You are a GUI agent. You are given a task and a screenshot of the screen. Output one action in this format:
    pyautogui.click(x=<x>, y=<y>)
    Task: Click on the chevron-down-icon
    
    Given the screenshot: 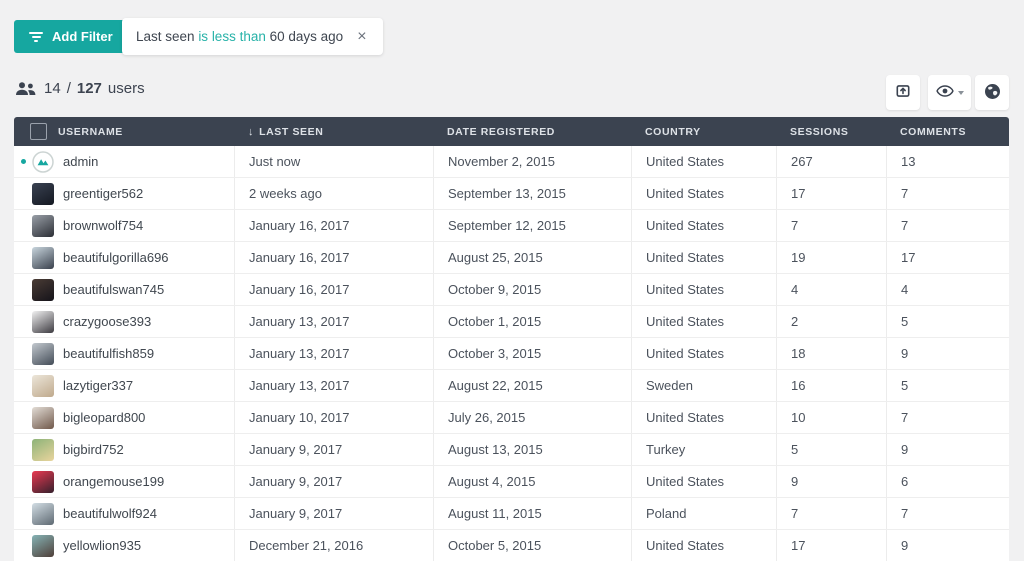 What is the action you would take?
    pyautogui.click(x=960, y=92)
    